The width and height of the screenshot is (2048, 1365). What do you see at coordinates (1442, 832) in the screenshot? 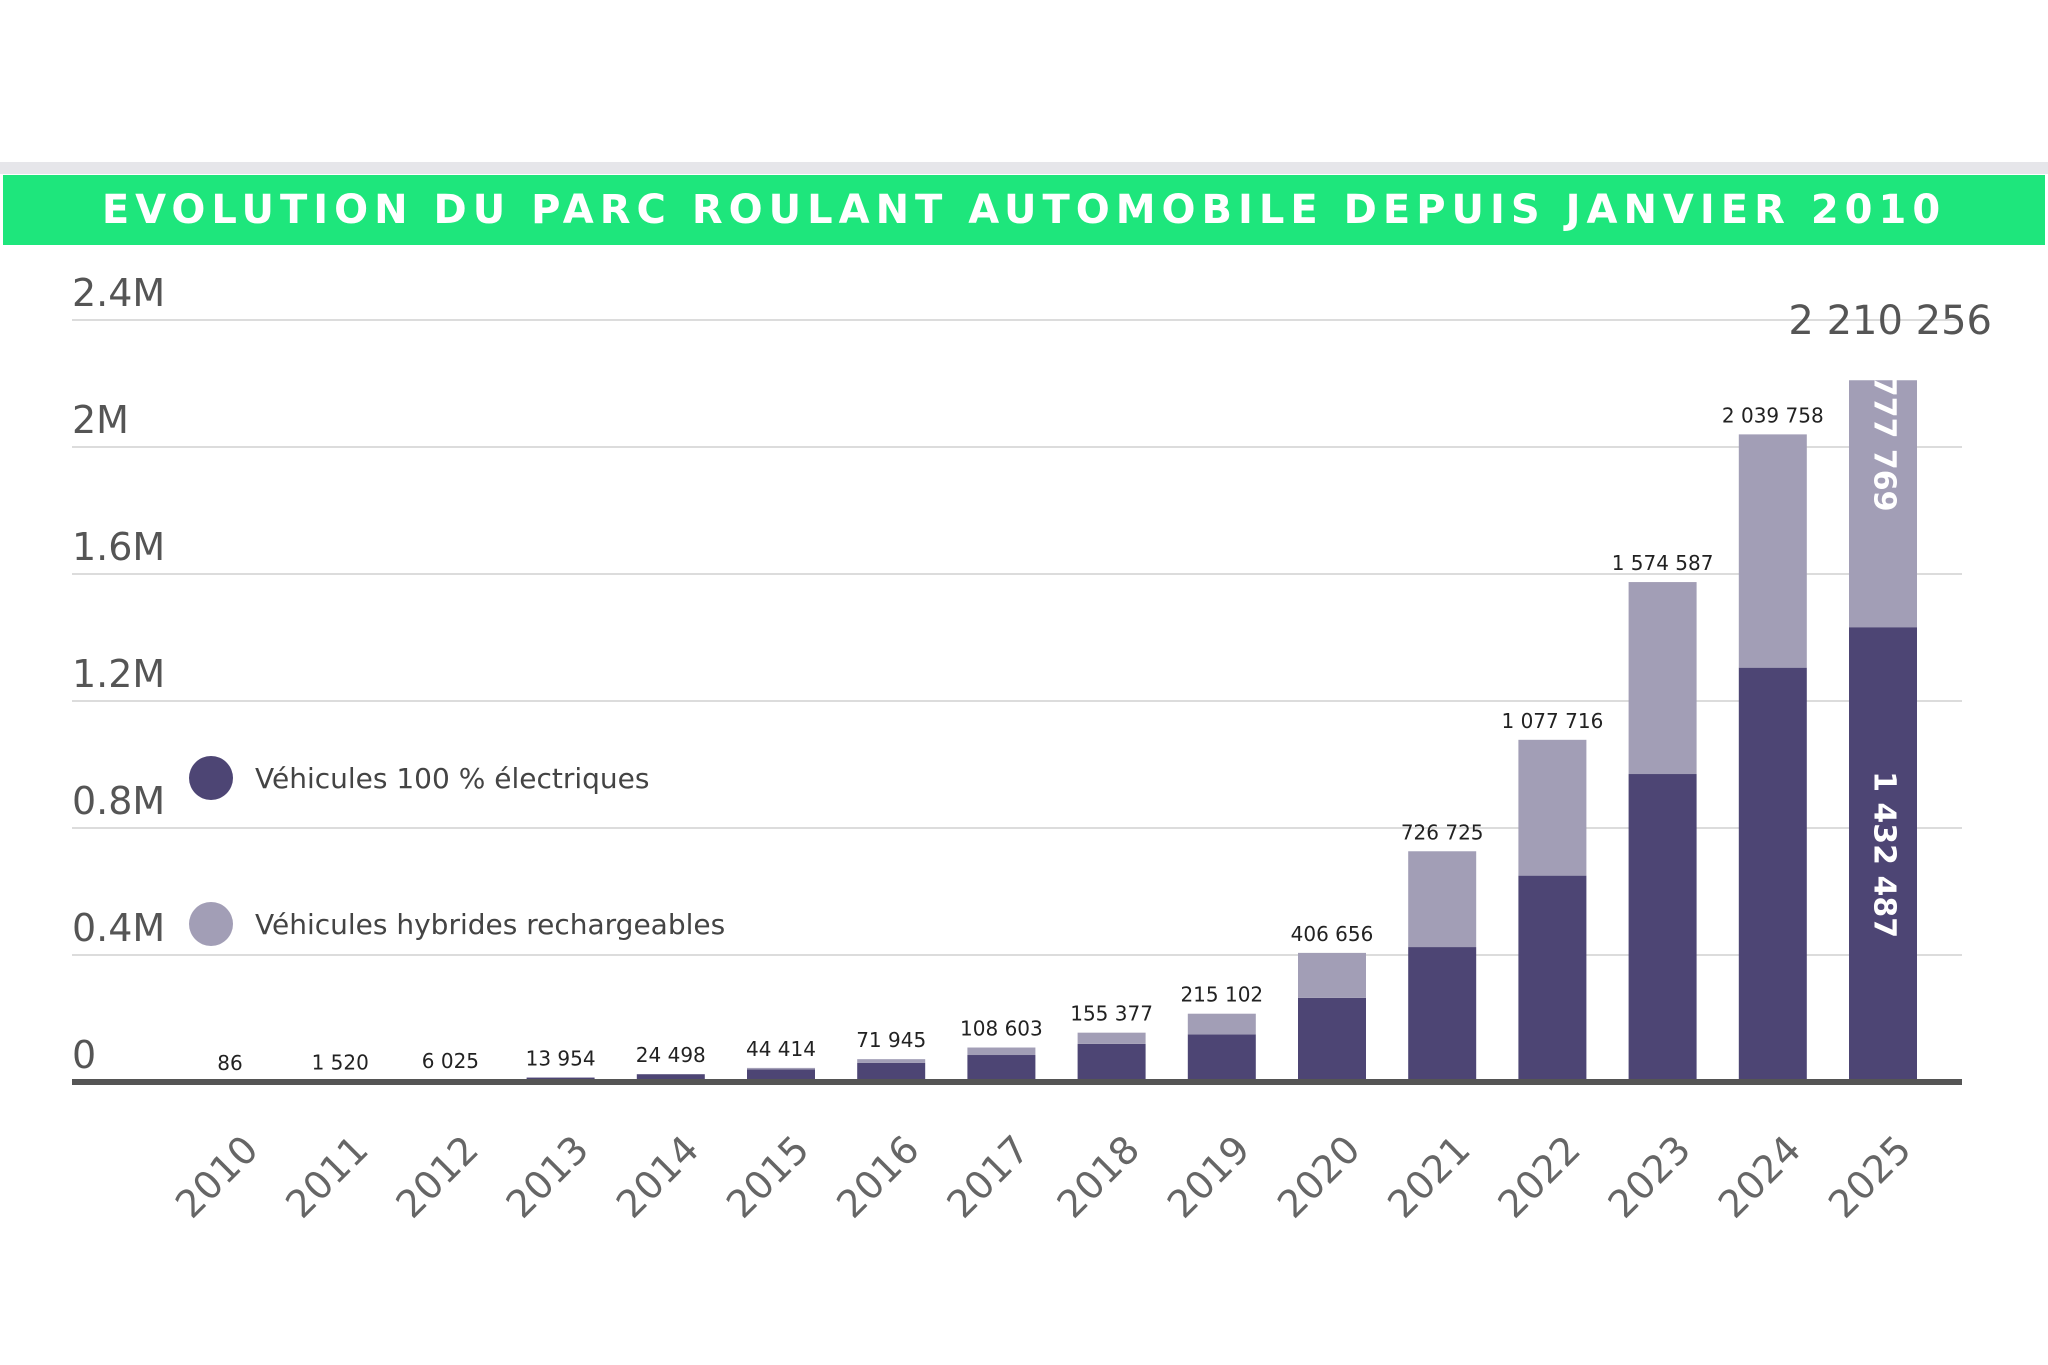
I see `total-label-2021: 726 725` at bounding box center [1442, 832].